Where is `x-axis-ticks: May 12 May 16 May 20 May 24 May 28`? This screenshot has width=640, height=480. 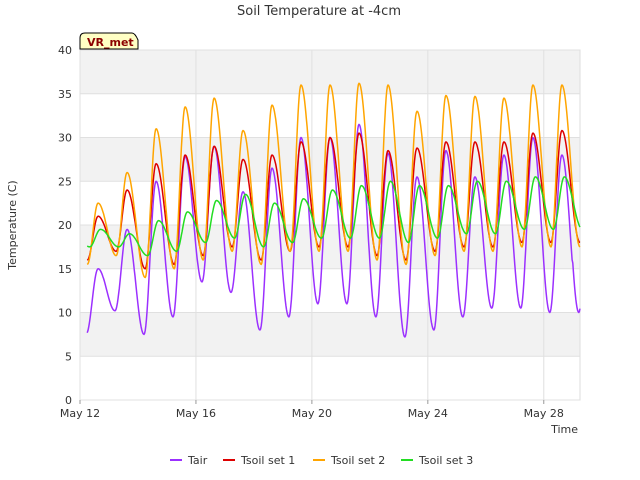 x-axis-ticks: May 12 May 16 May 20 May 24 May 28 is located at coordinates (312, 410).